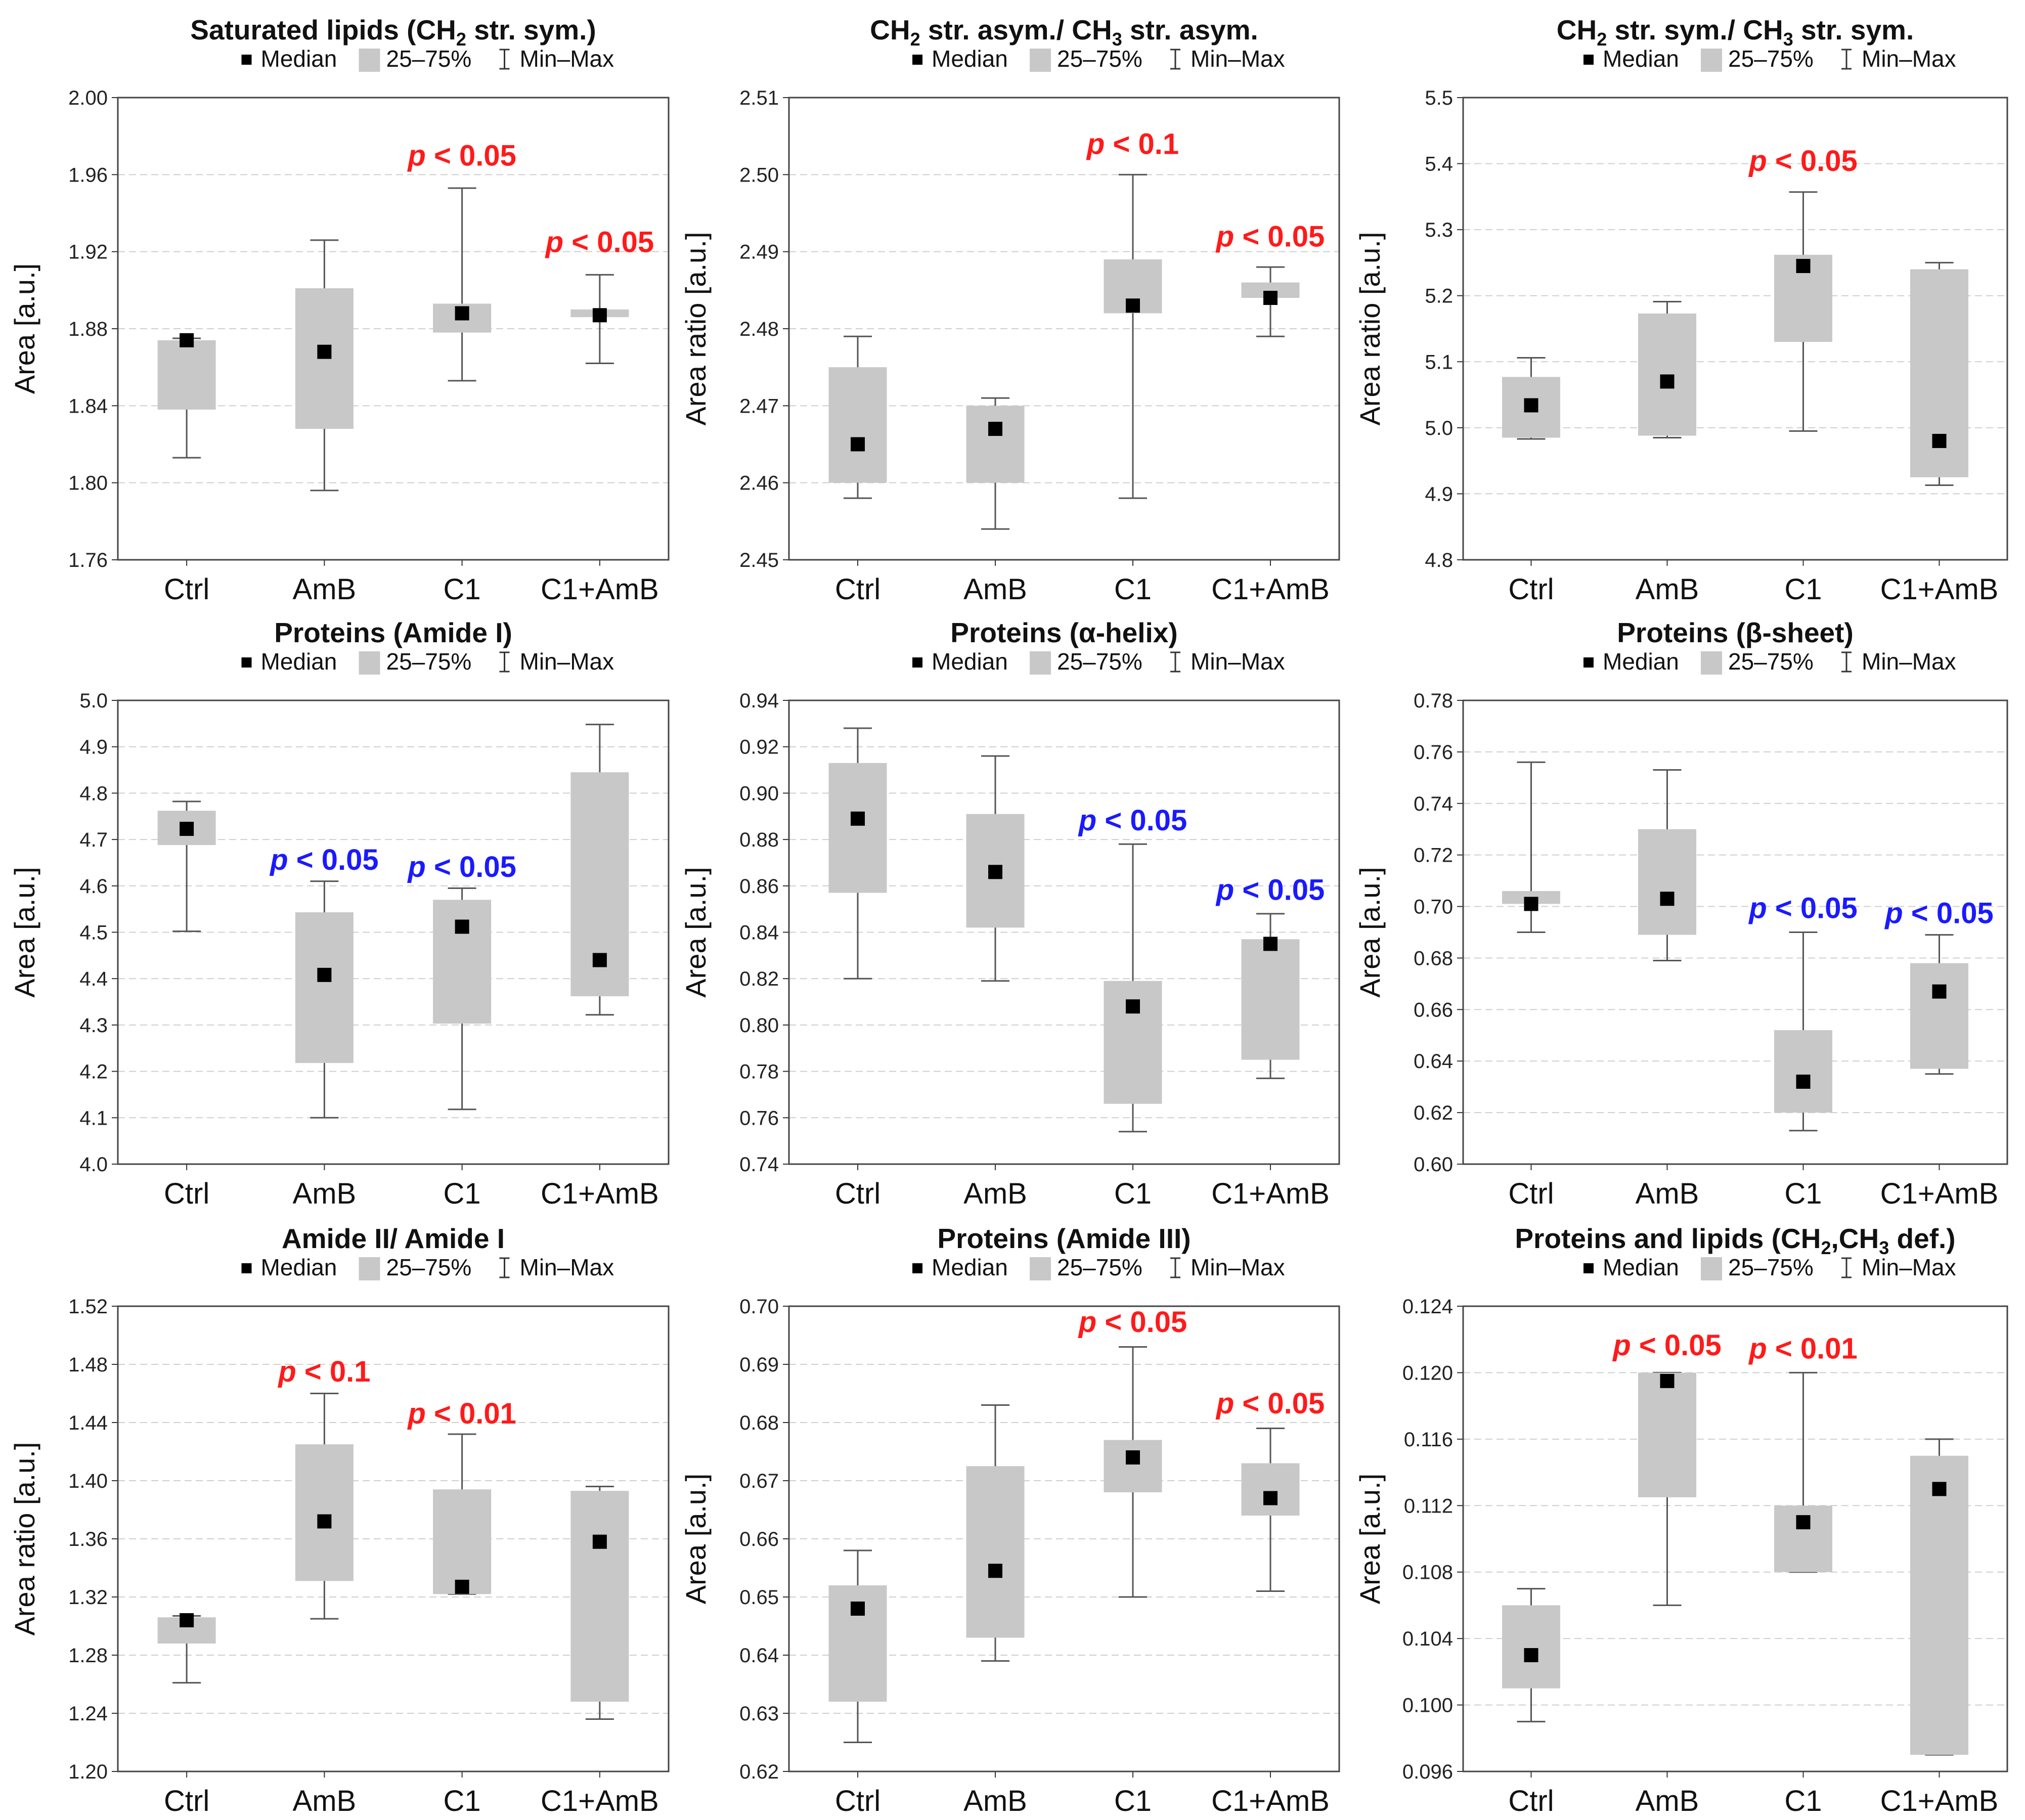 The width and height of the screenshot is (2025, 1820). I want to click on y-tick-label: 0.124, so click(1427, 1307).